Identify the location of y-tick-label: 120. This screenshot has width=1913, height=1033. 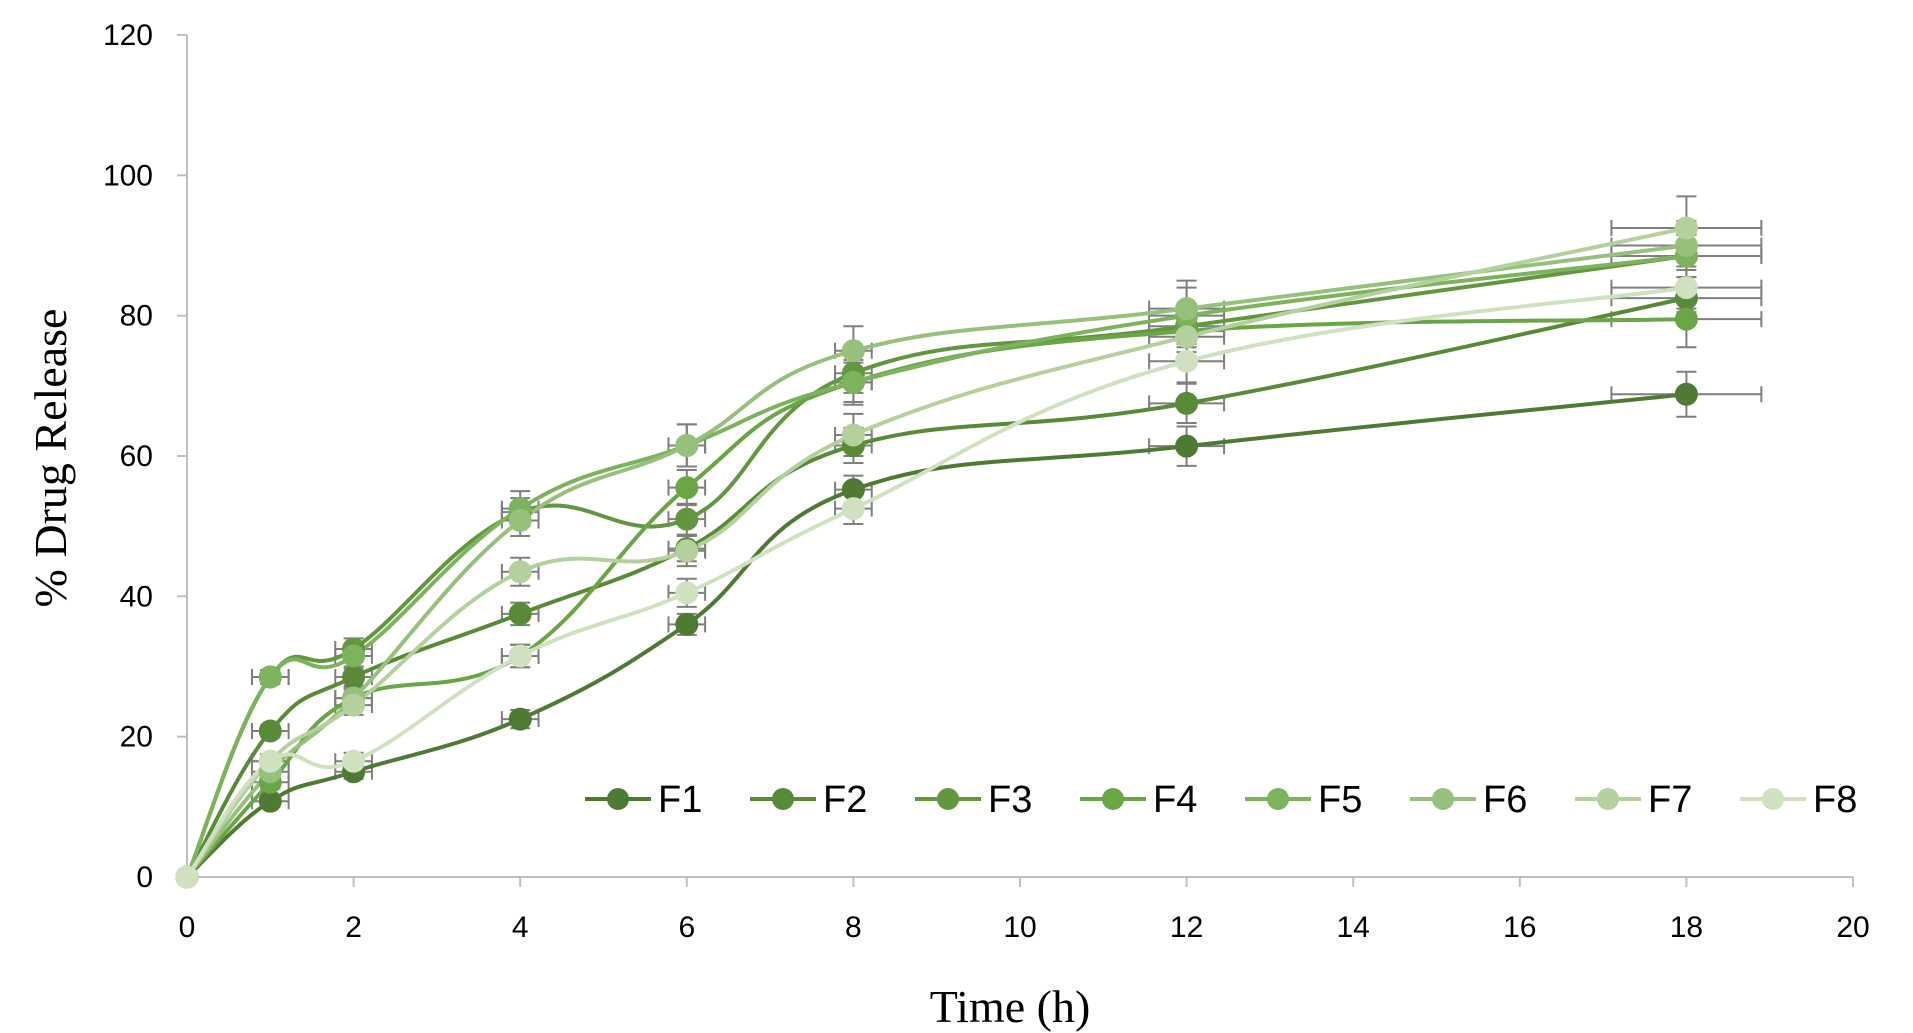
(128, 35).